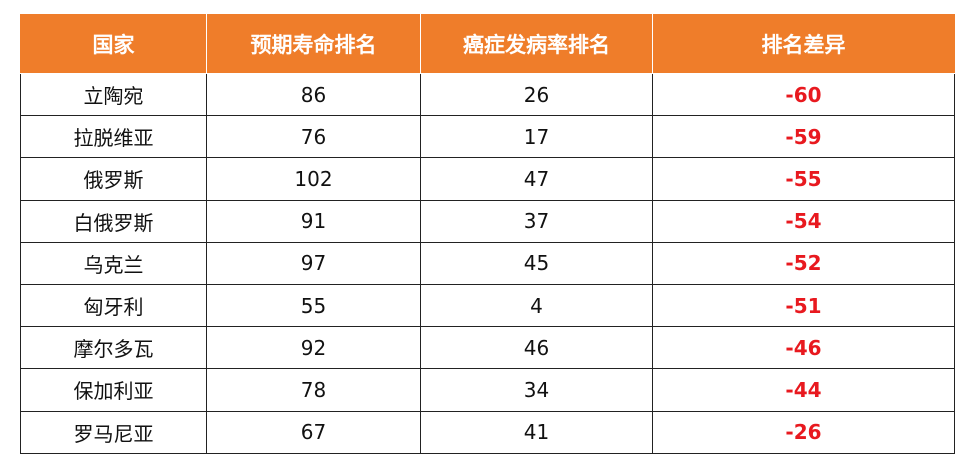  Describe the element at coordinates (313, 305) in the screenshot. I see `life-expectancy-rank-cell: 55` at that location.